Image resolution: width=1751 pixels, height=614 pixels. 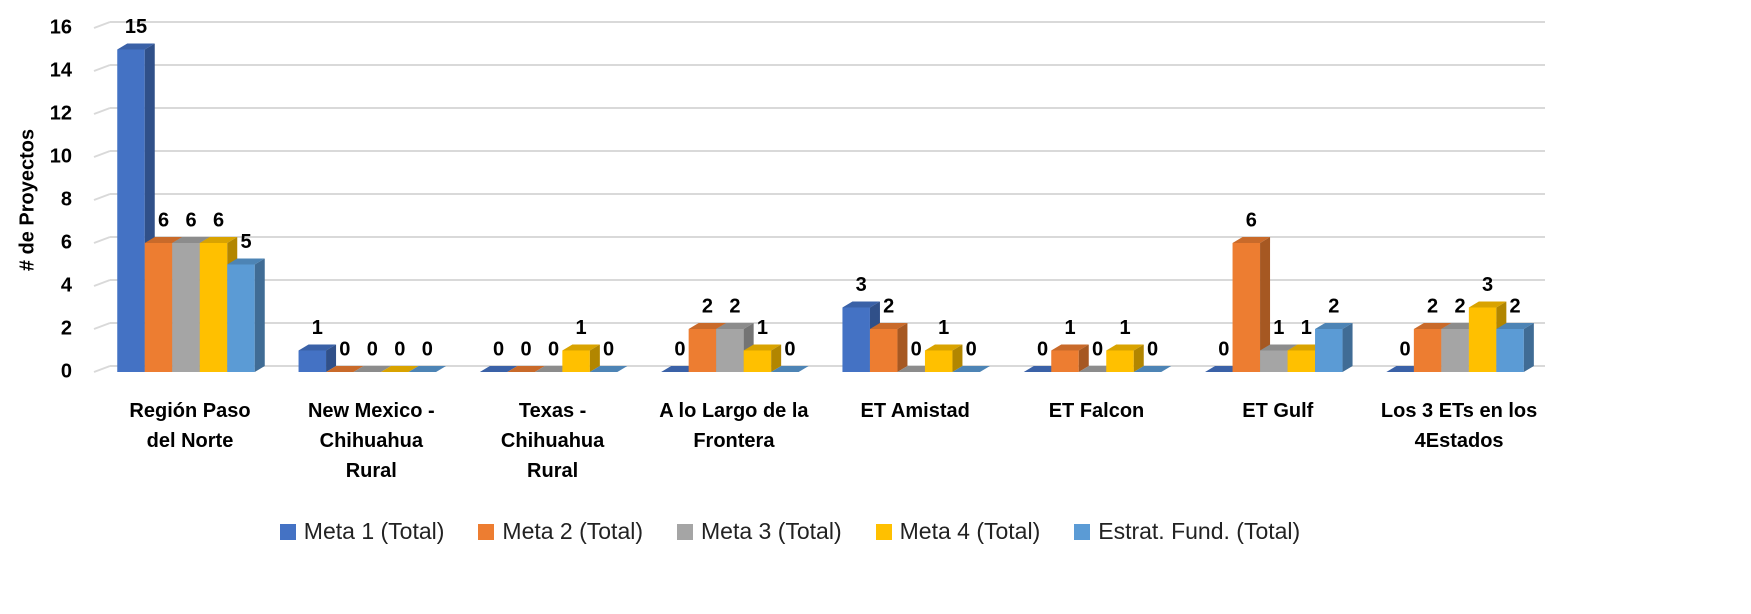 What do you see at coordinates (61, 27) in the screenshot?
I see `y-tick-label: 16` at bounding box center [61, 27].